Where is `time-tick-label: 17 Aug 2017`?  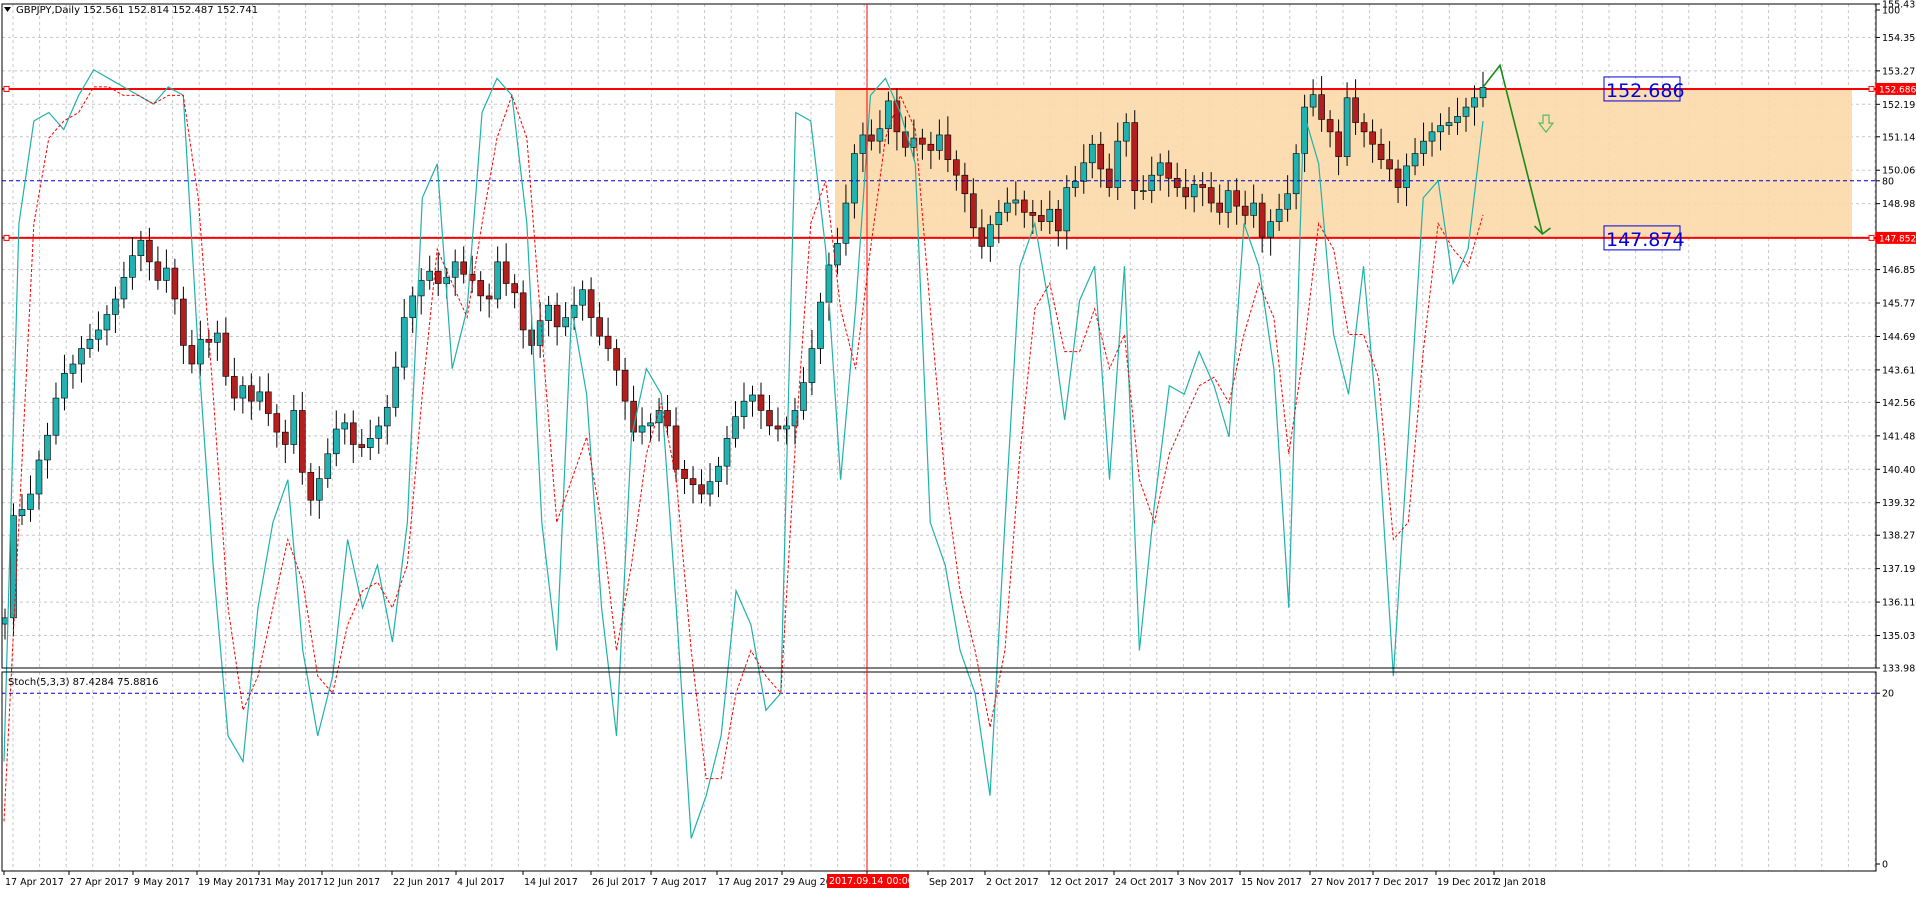
time-tick-label: 17 Aug 2017 is located at coordinates (748, 882).